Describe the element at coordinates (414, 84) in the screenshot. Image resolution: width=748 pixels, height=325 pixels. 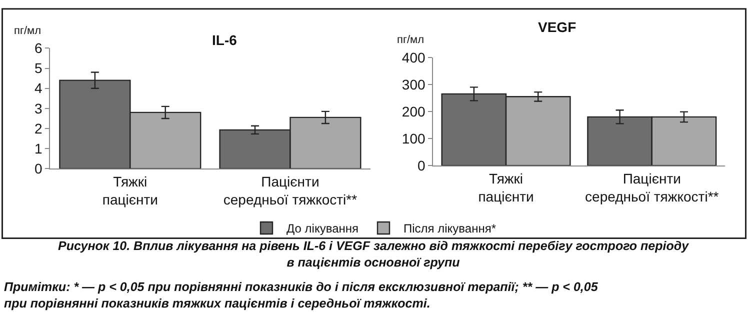
I see `y-tick-label: 300` at that location.